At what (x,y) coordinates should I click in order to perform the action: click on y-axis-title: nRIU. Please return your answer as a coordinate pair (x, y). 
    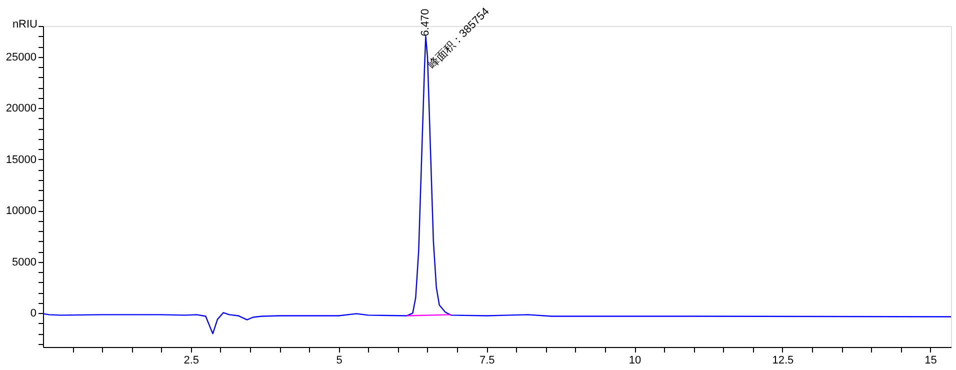
    Looking at the image, I should click on (25, 24).